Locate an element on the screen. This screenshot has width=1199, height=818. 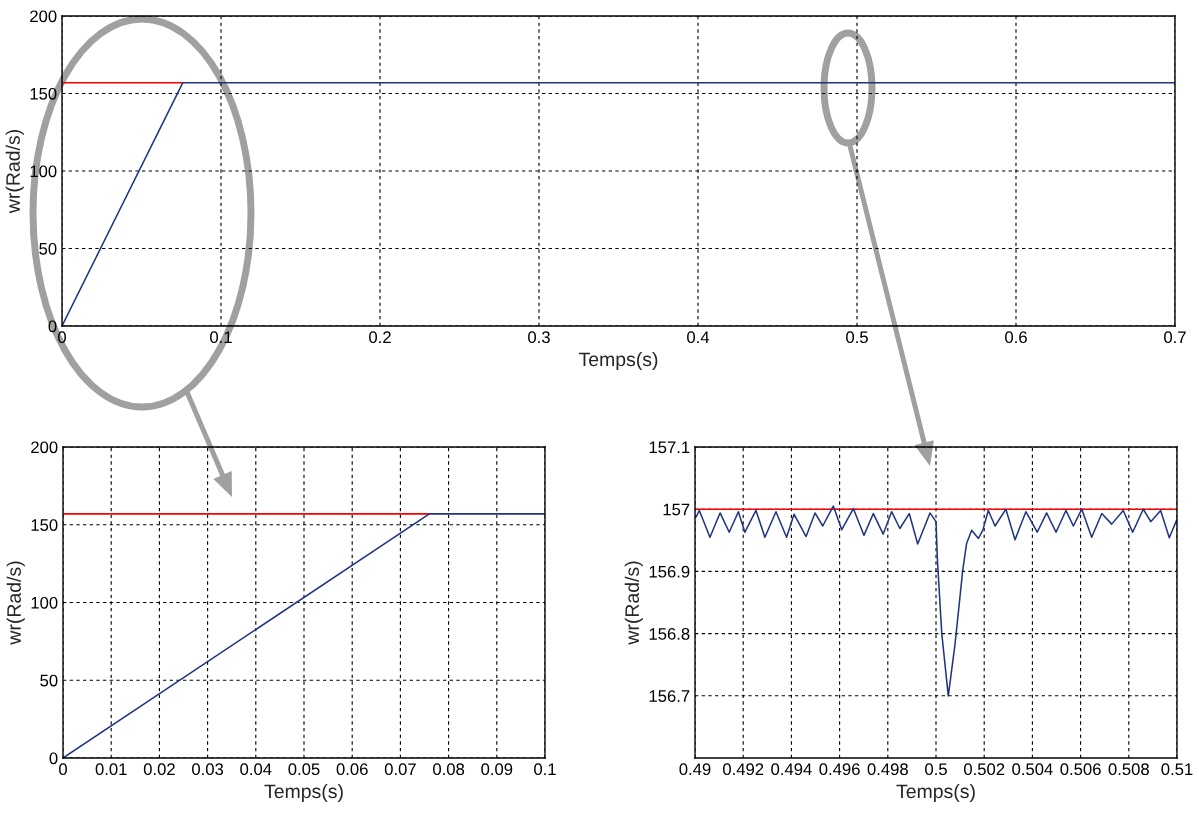
x-tick-label: 0.02 is located at coordinates (159, 769).